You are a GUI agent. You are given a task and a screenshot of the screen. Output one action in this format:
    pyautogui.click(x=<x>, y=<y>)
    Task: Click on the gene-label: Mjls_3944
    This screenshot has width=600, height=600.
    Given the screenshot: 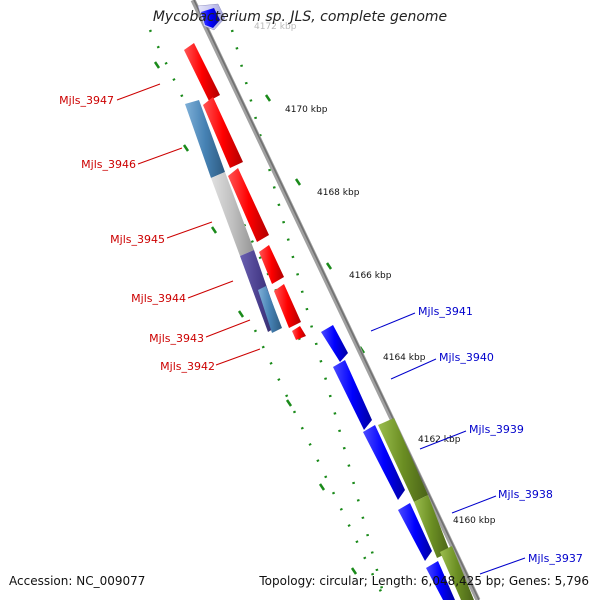 What is the action you would take?
    pyautogui.click(x=158, y=298)
    